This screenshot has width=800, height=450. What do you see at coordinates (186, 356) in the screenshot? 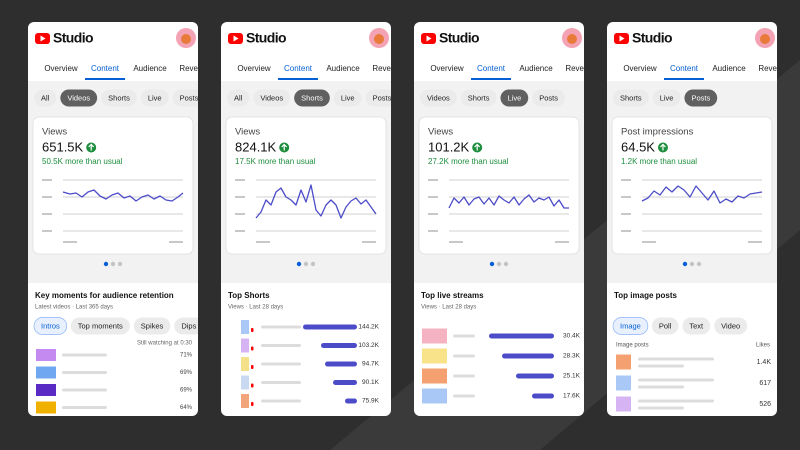
I see `row-value: 71%` at bounding box center [186, 356].